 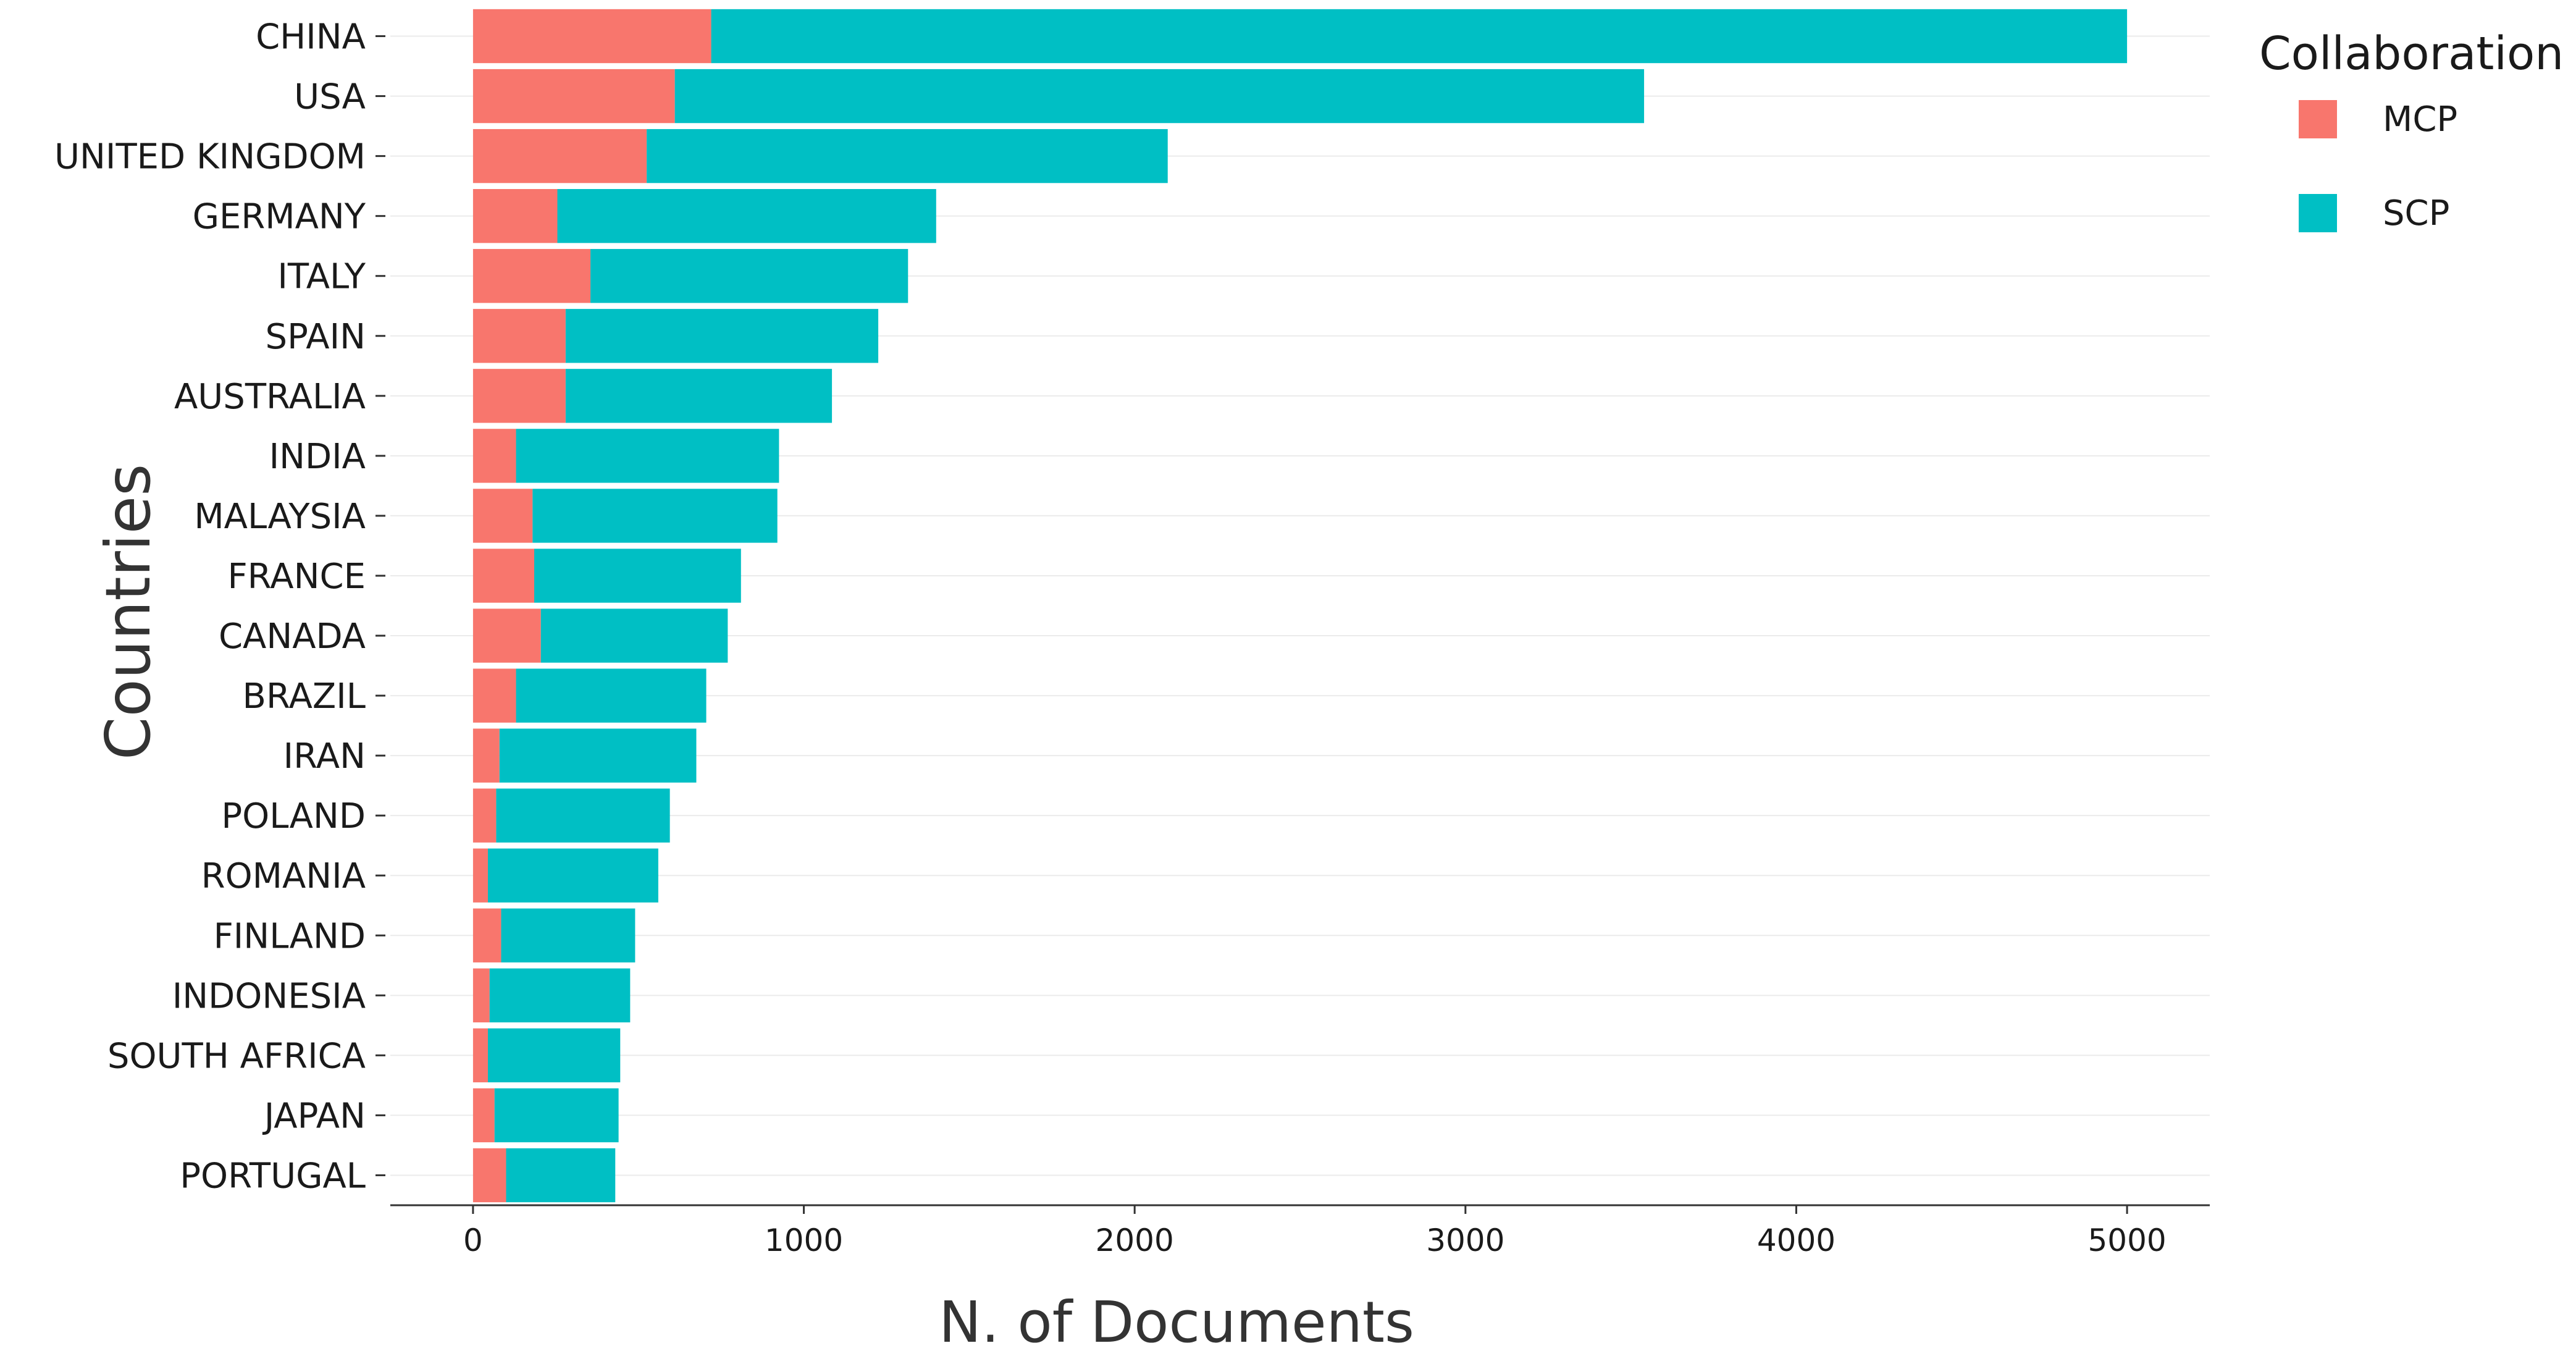 I want to click on x-axis-title: N. of Documents, so click(x=1176, y=1322).